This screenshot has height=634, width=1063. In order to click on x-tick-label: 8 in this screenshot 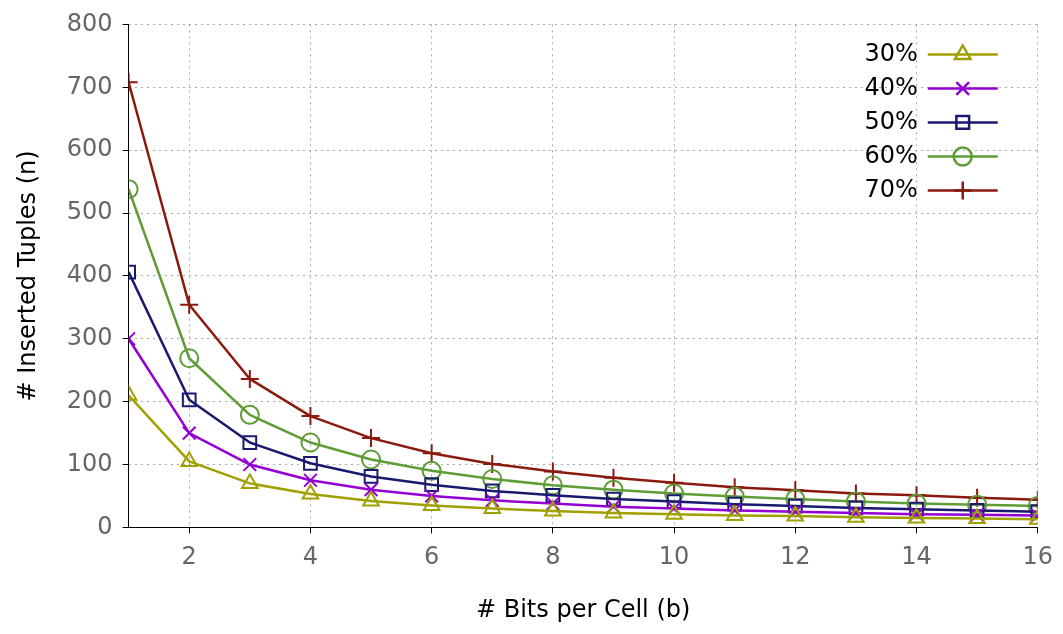, I will do `click(553, 556)`.